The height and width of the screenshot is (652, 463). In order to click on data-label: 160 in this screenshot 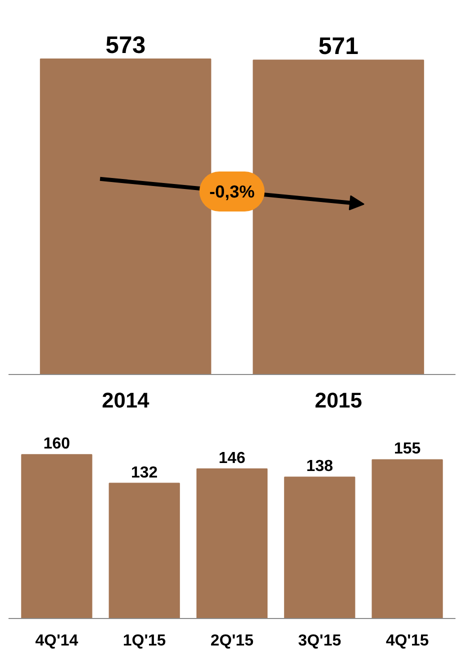, I will do `click(56, 444)`.